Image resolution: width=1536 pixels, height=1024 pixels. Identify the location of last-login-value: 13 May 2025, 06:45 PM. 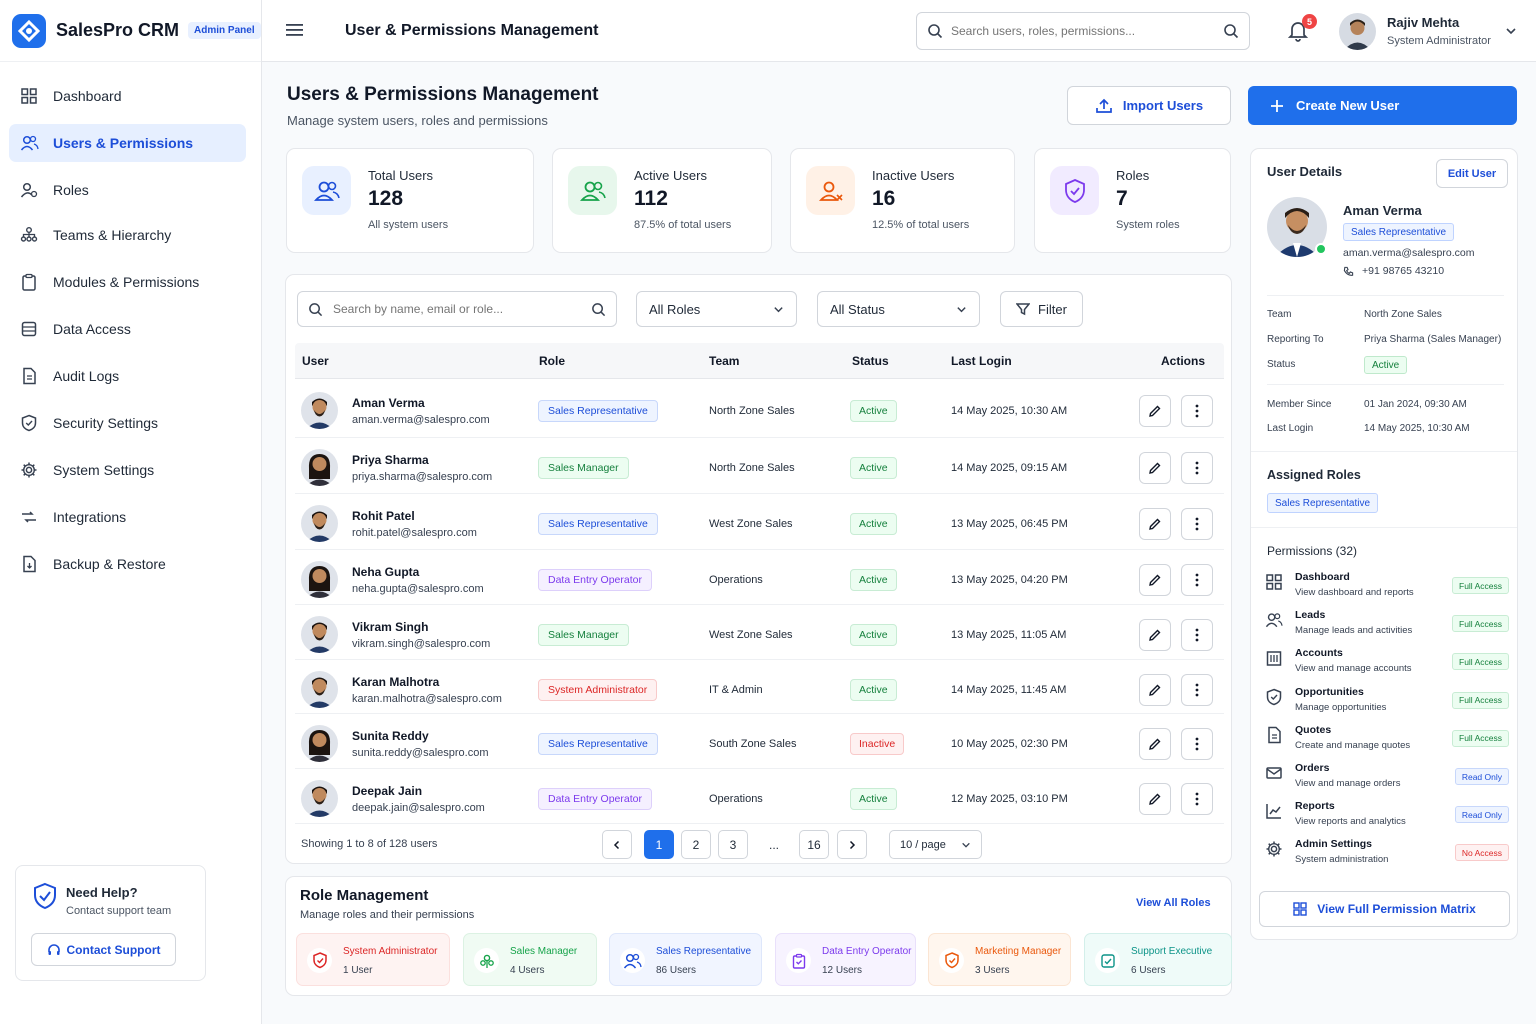
(1009, 524).